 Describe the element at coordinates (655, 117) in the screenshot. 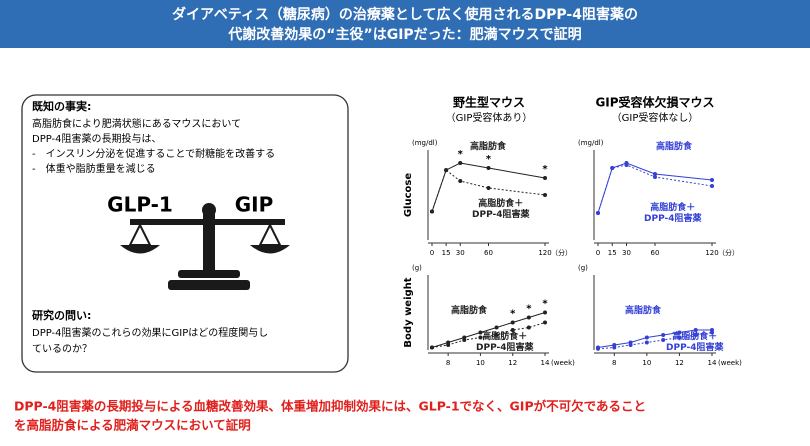

I see `chart-subtitle: （GIP受容体なし）` at that location.